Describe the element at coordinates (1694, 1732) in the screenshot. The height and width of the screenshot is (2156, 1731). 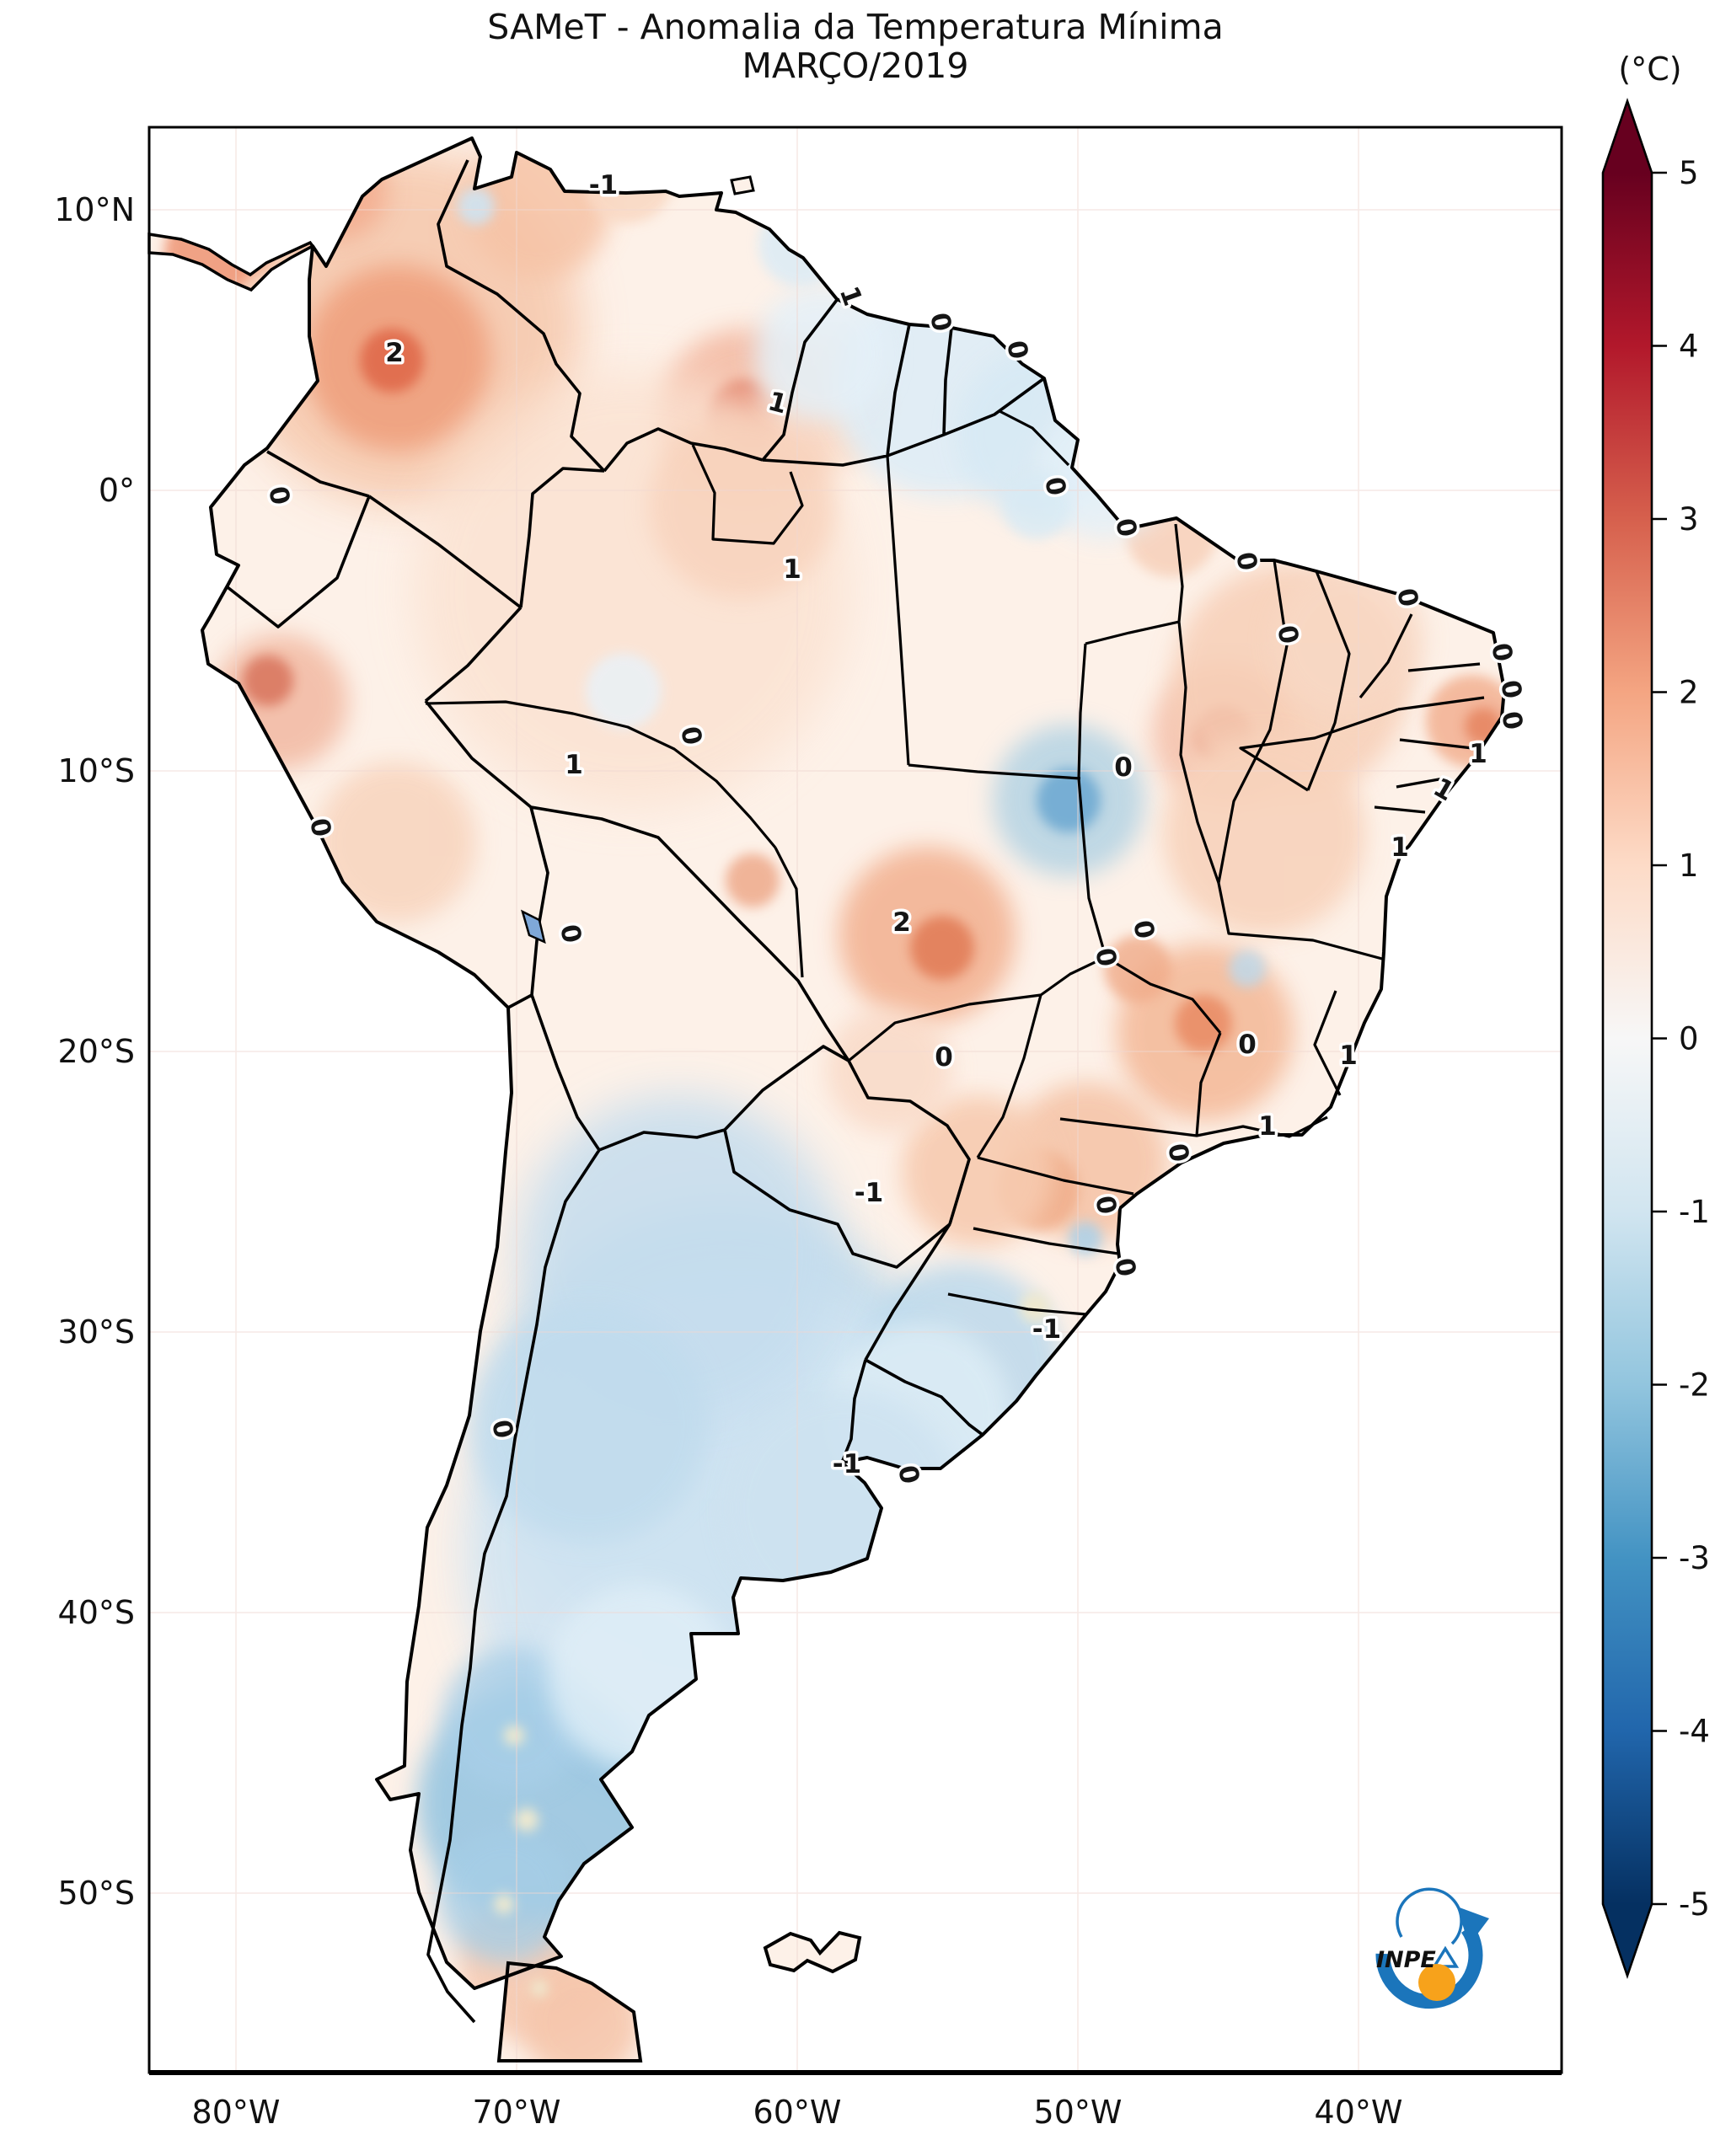
I see `colorbar-tick-label: -4` at that location.